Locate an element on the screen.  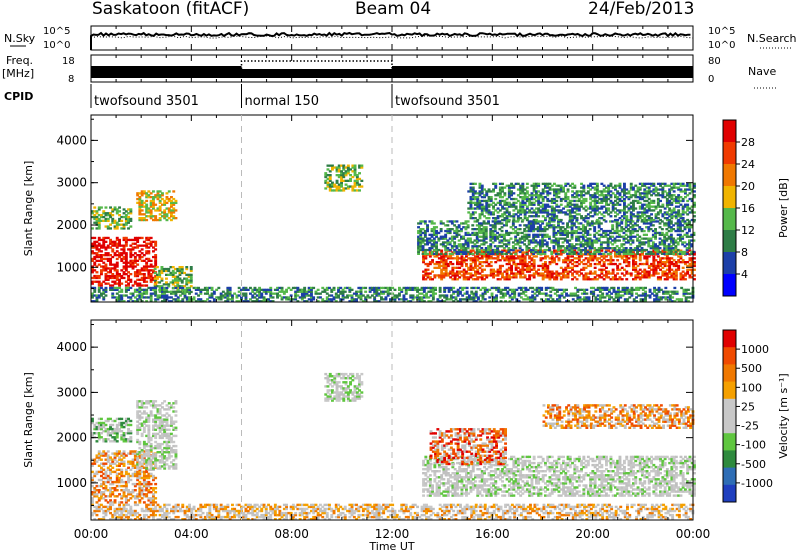
freq-label: Freq. is located at coordinates (19, 60).